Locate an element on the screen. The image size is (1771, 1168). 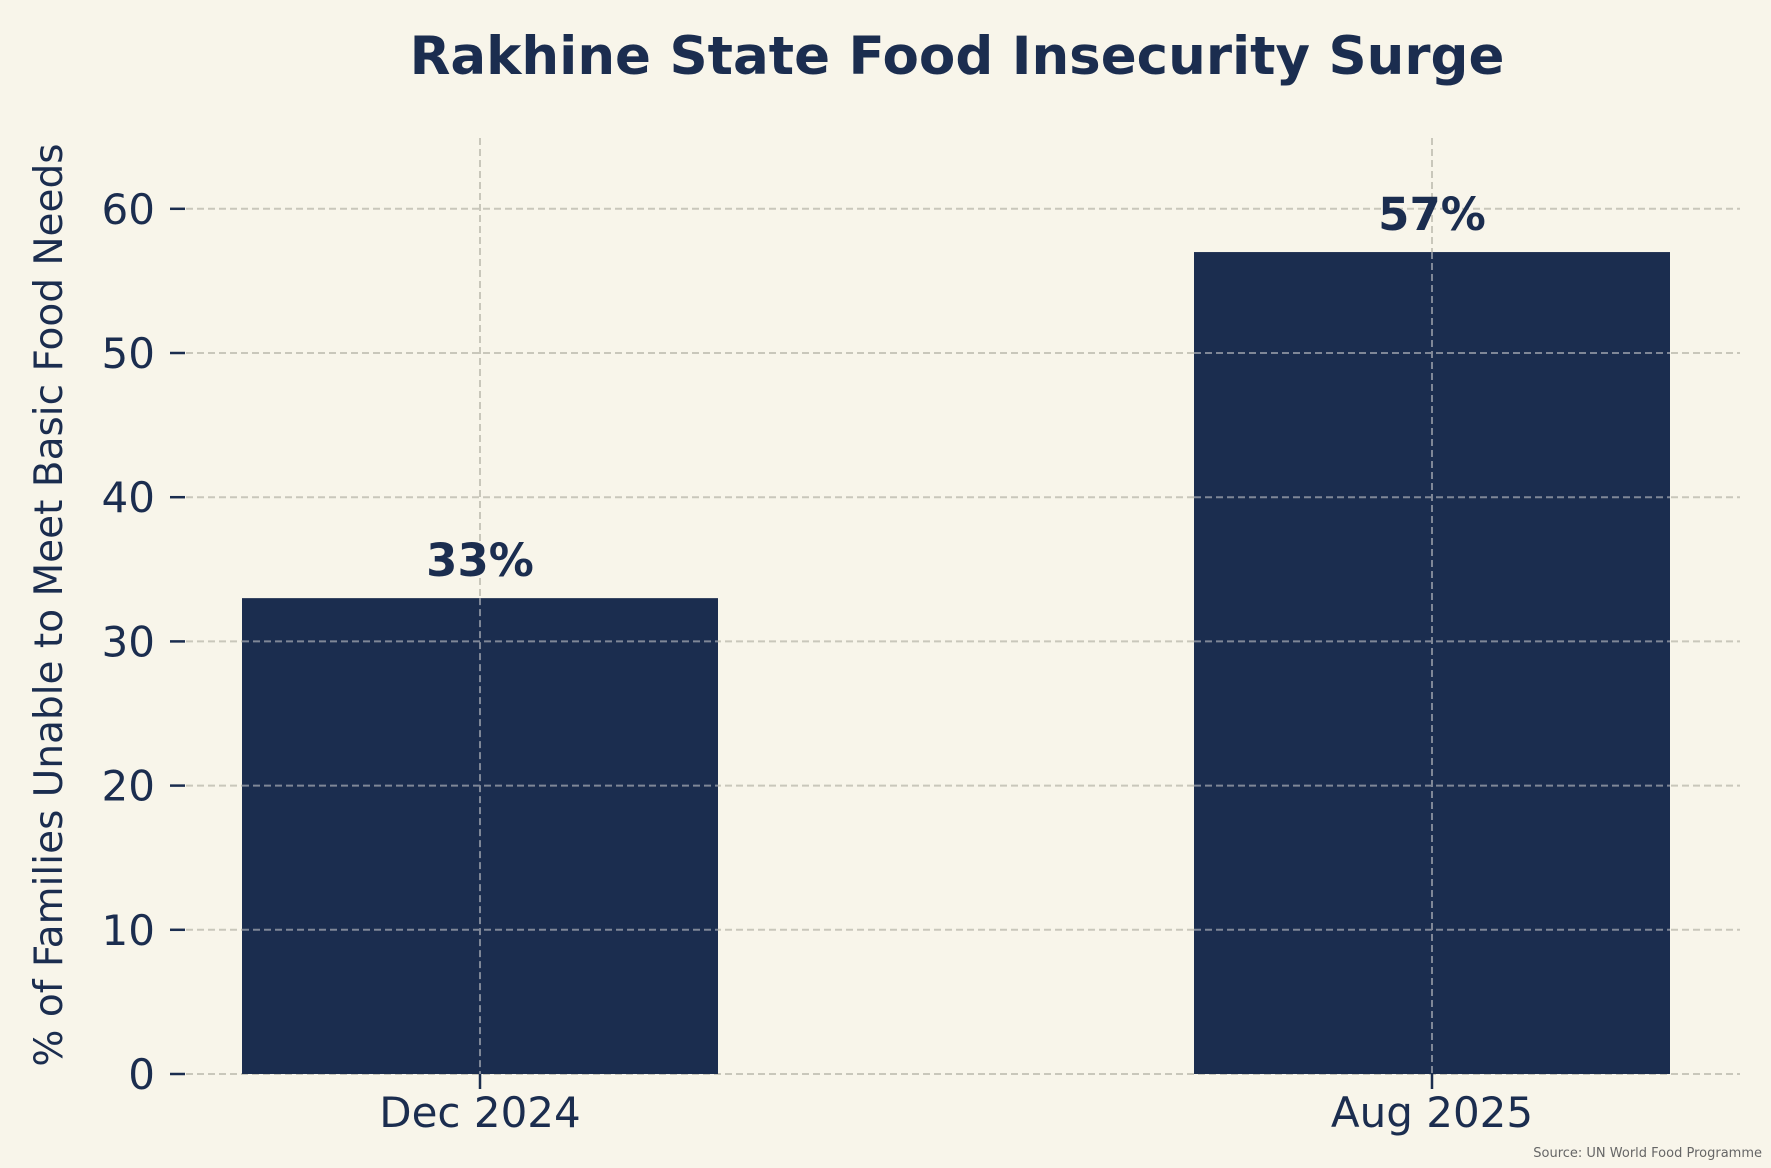
y-tick-label: 60 is located at coordinates (128, 209).